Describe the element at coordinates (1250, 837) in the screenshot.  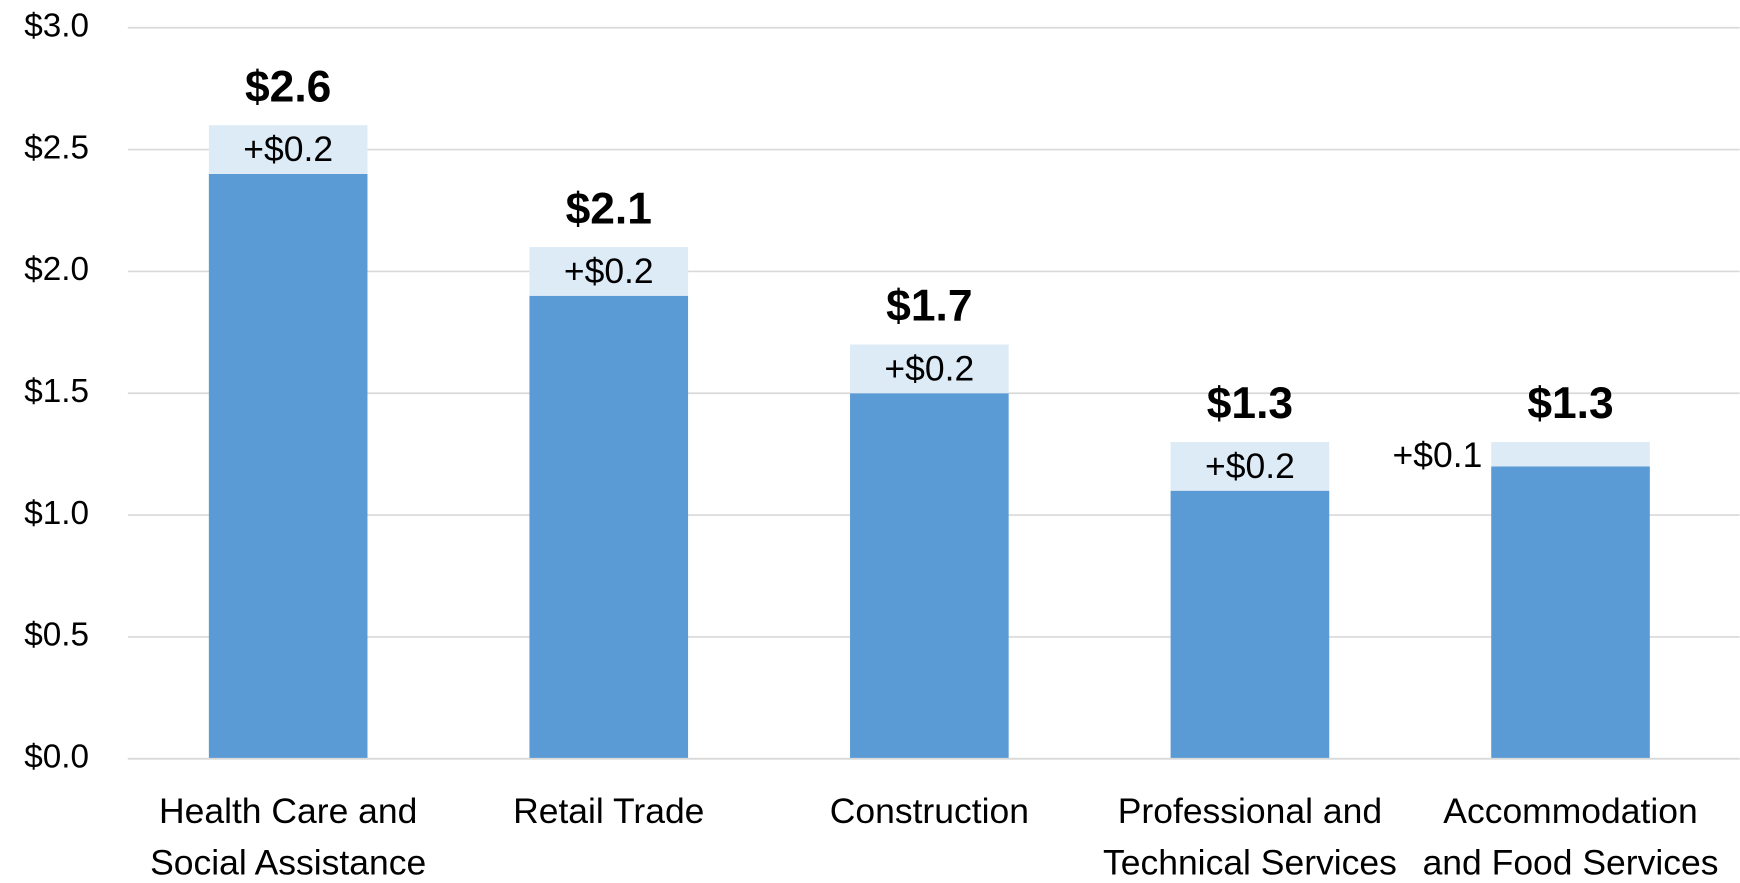
I see `x-tick-label: Professional and Technical Services` at that location.